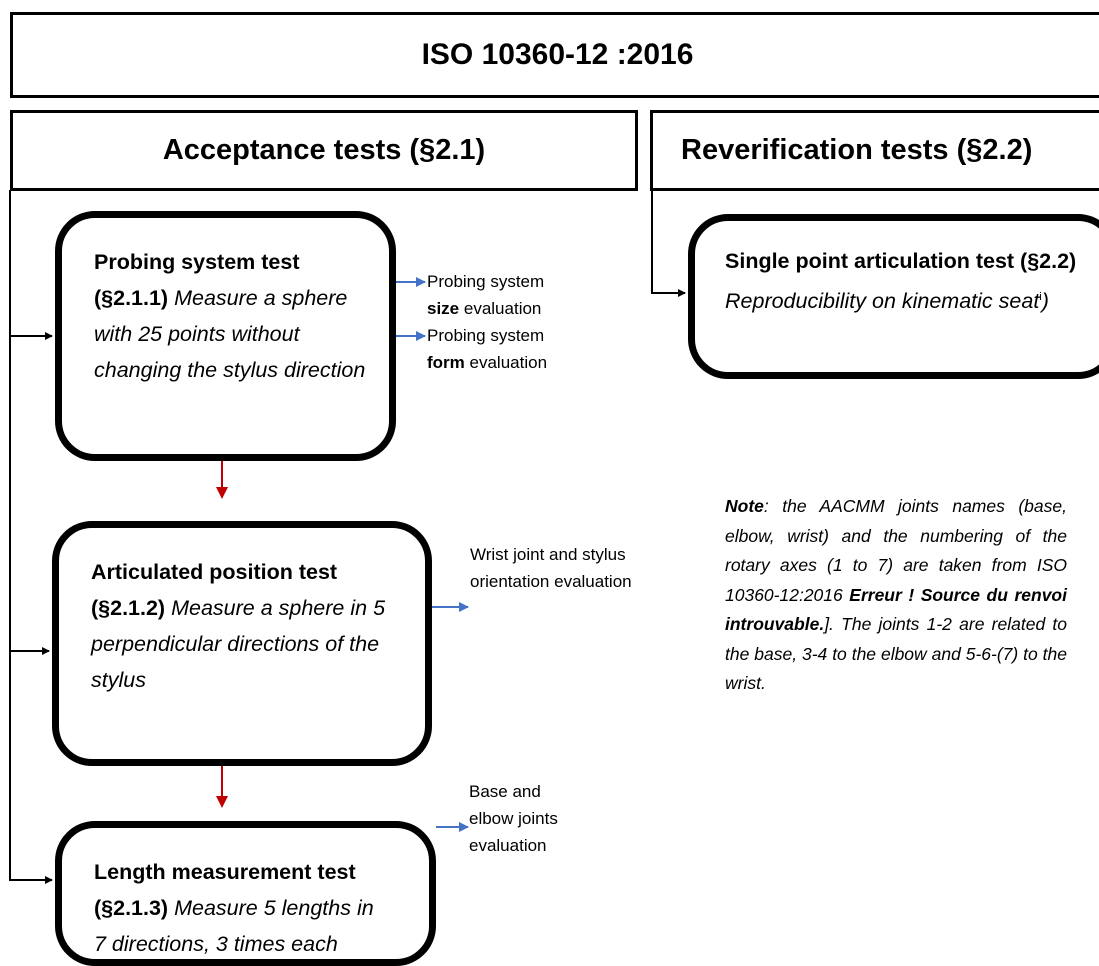  Describe the element at coordinates (1040, 297) in the screenshot. I see `footnote-mark: i` at that location.